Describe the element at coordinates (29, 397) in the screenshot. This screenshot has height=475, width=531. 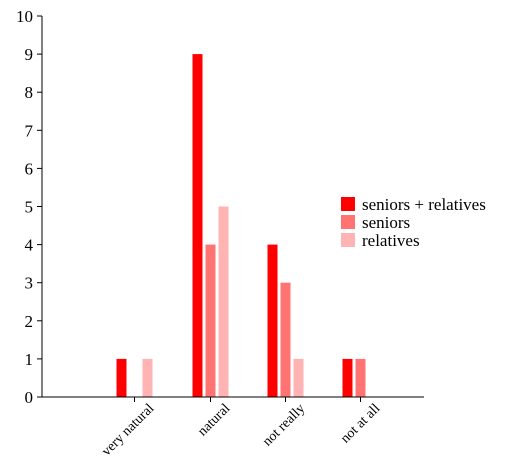
I see `y-tick-label: 0` at that location.